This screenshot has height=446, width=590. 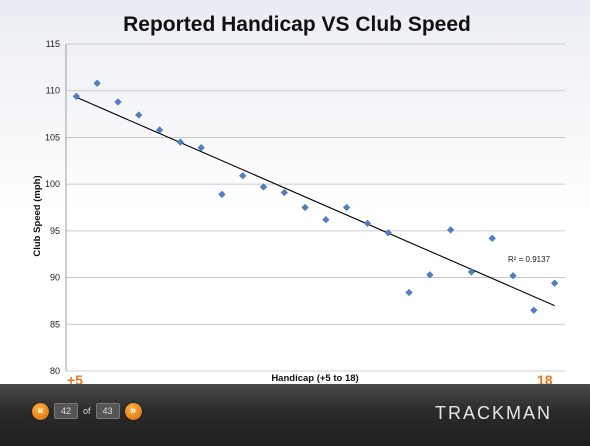 What do you see at coordinates (297, 24) in the screenshot?
I see `chart-title: Reported Handicap VS Club Speed` at bounding box center [297, 24].